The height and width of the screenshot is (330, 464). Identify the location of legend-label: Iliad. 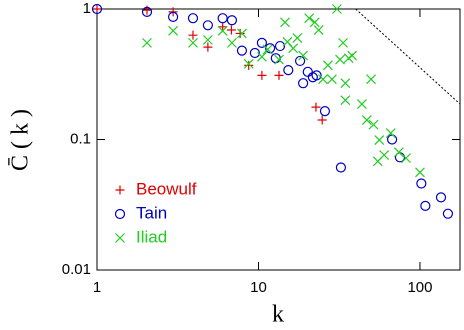
(151, 236).